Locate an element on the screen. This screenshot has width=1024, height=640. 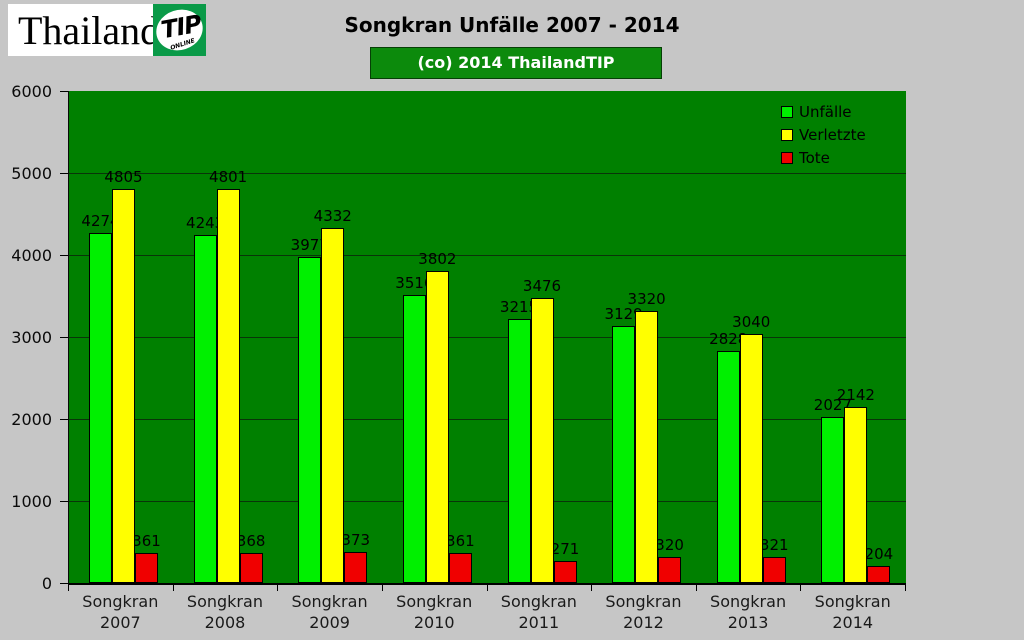
bar-unfaelle-2008 is located at coordinates (205, 409).